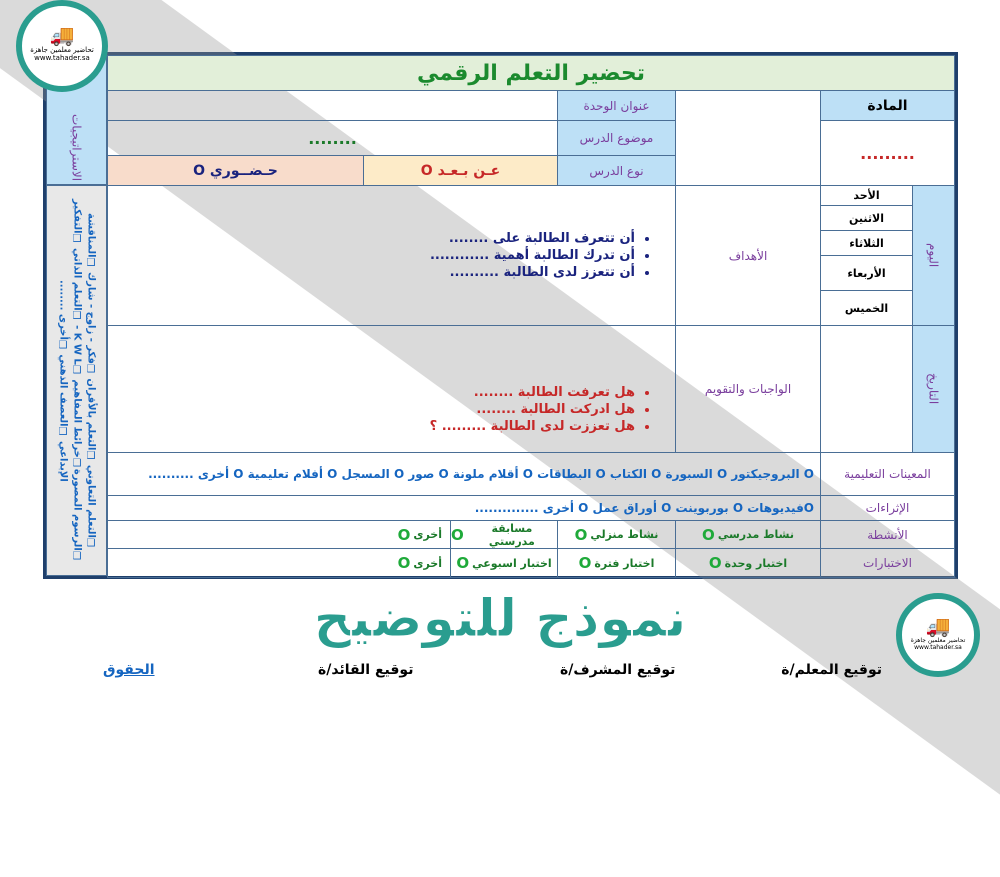  What do you see at coordinates (866, 243) in the screenshot?
I see `day-tuesday: الثلاثاء` at bounding box center [866, 243].